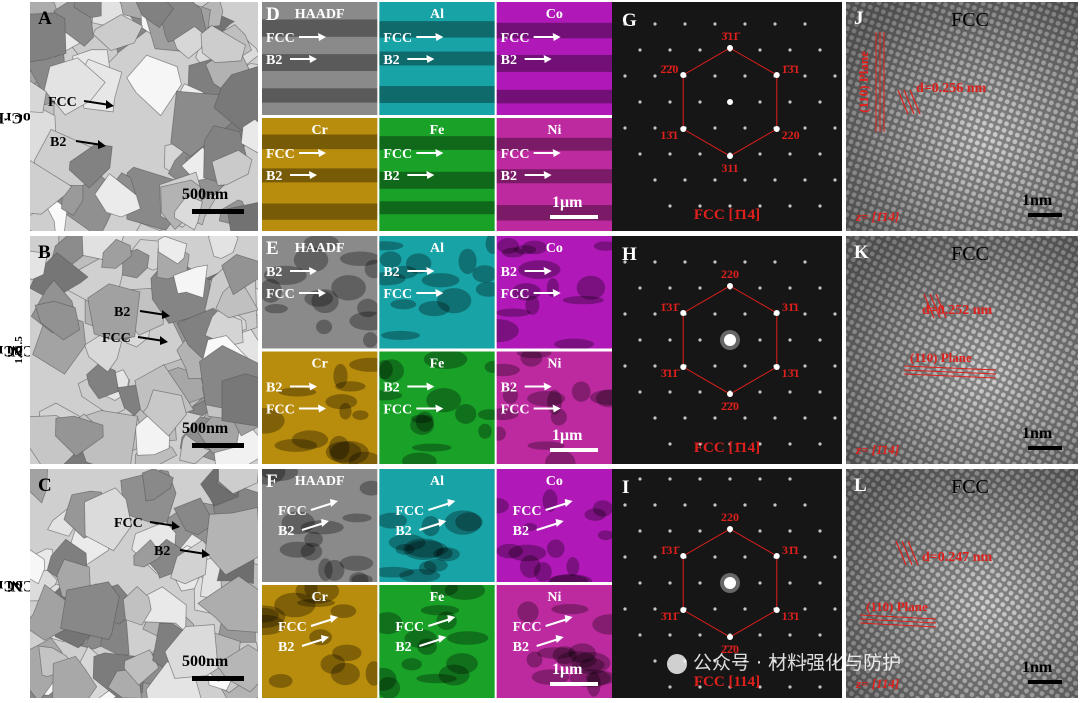 The height and width of the screenshot is (703, 1080). Describe the element at coordinates (554, 58) in the screenshot. I see `eds-tile-co: Co FCC B2` at that location.